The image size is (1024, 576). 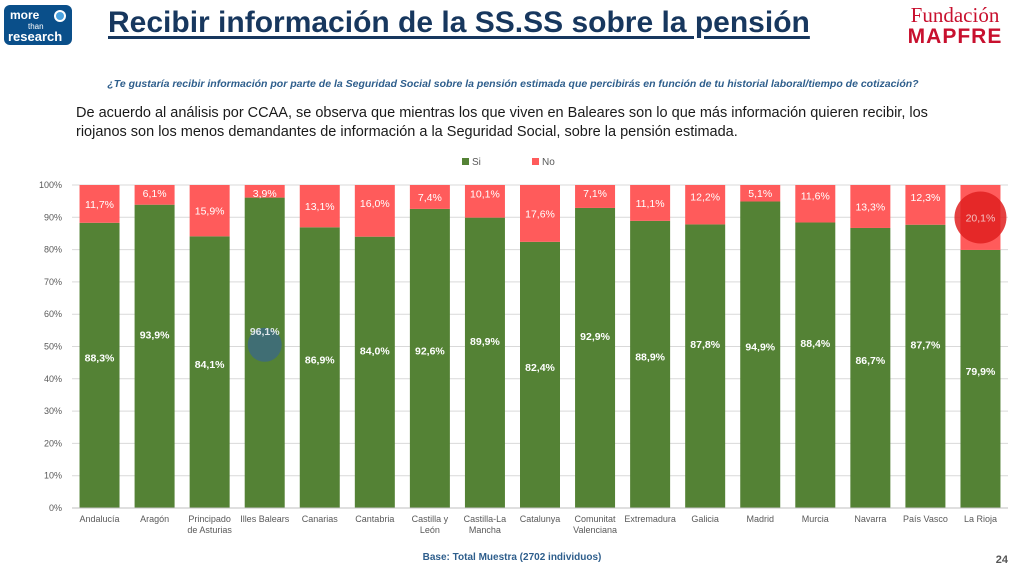 I want to click on x-tick-label: León, so click(x=430, y=530).